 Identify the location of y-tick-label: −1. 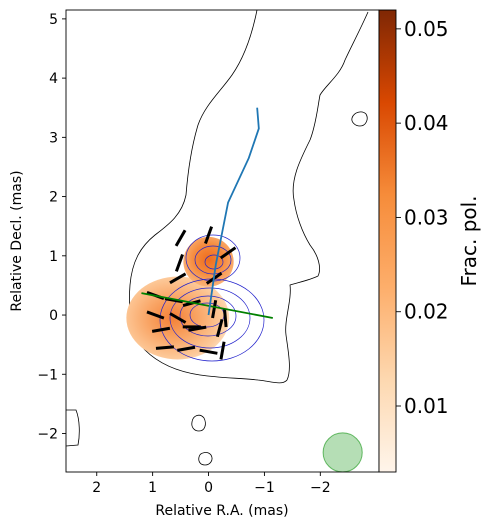
(47, 375).